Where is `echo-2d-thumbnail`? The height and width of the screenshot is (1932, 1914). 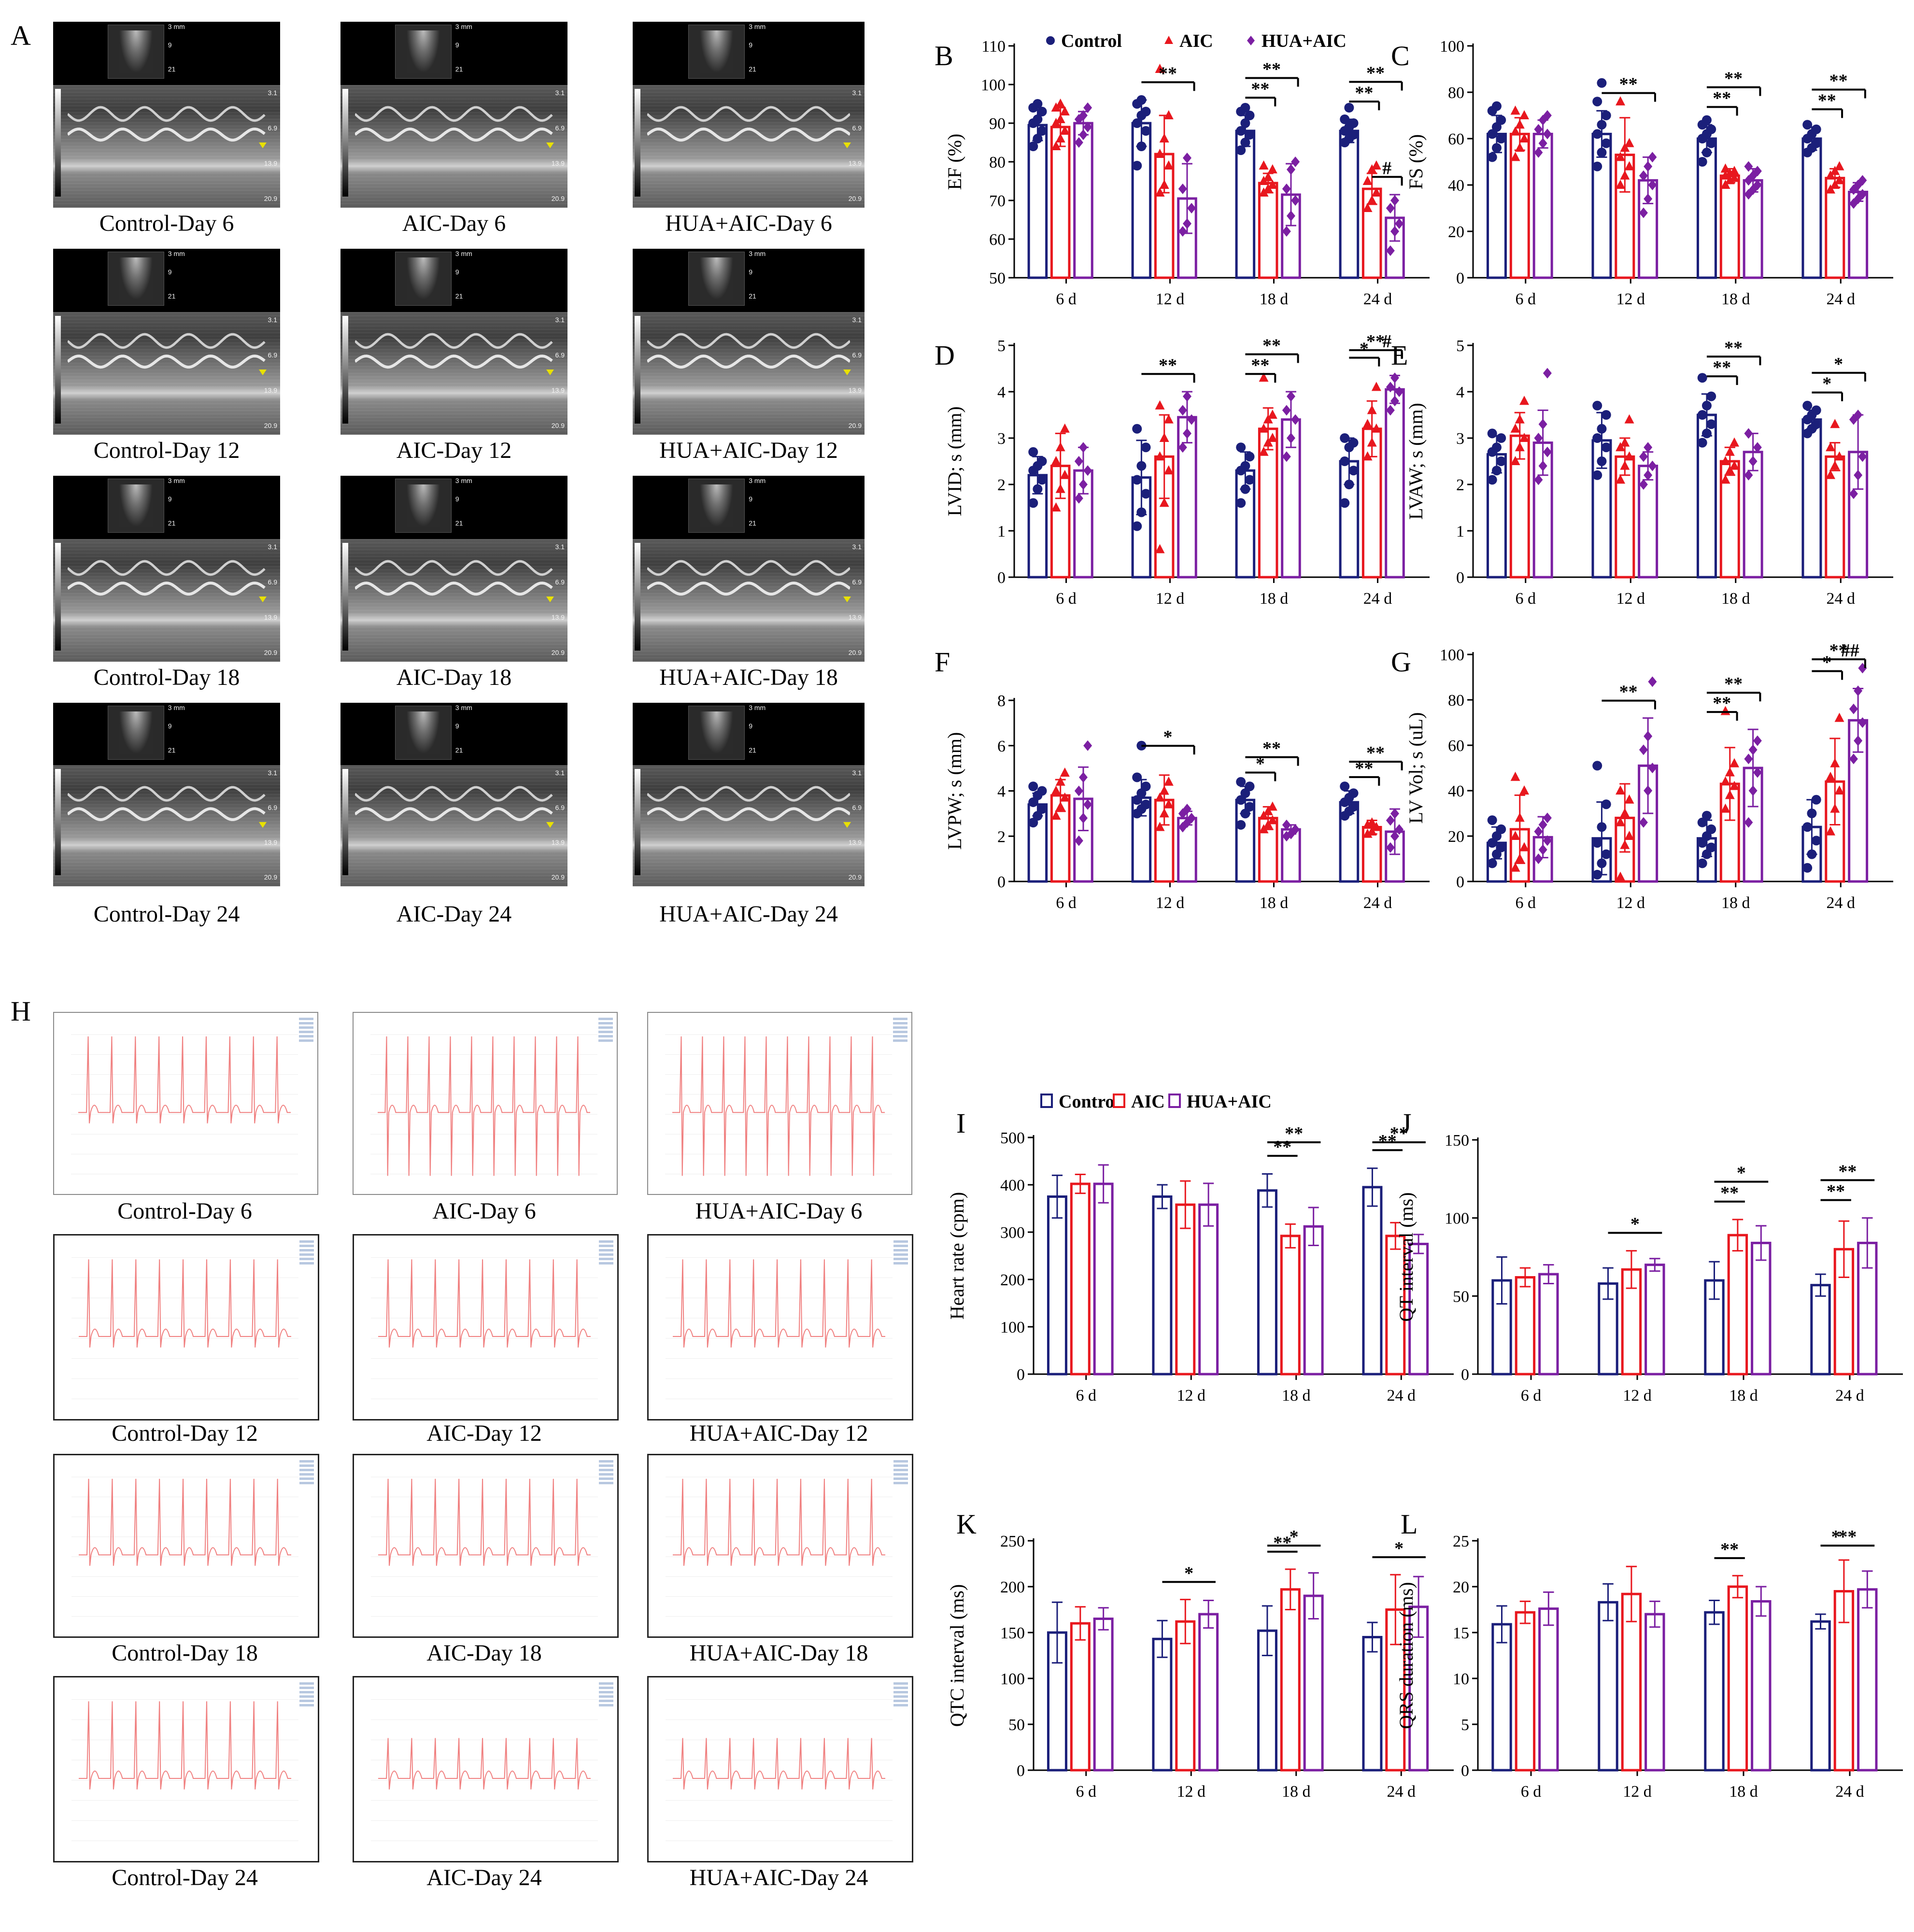 echo-2d-thumbnail is located at coordinates (423, 52).